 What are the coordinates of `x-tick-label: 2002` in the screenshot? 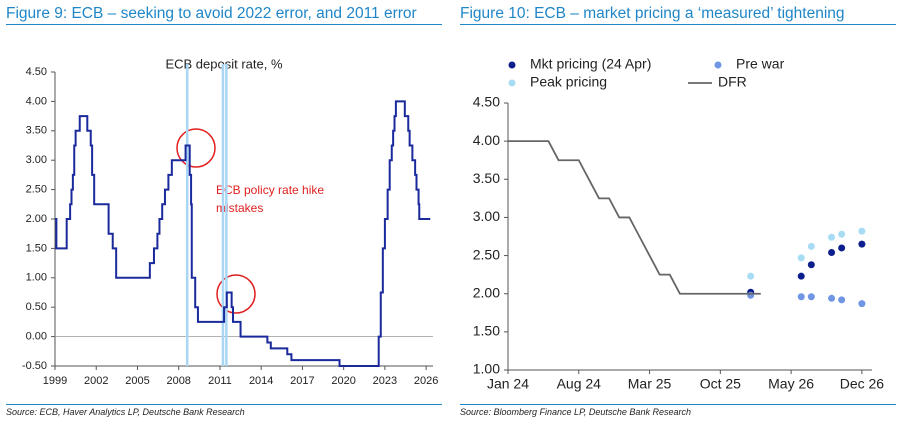 It's located at (96, 381).